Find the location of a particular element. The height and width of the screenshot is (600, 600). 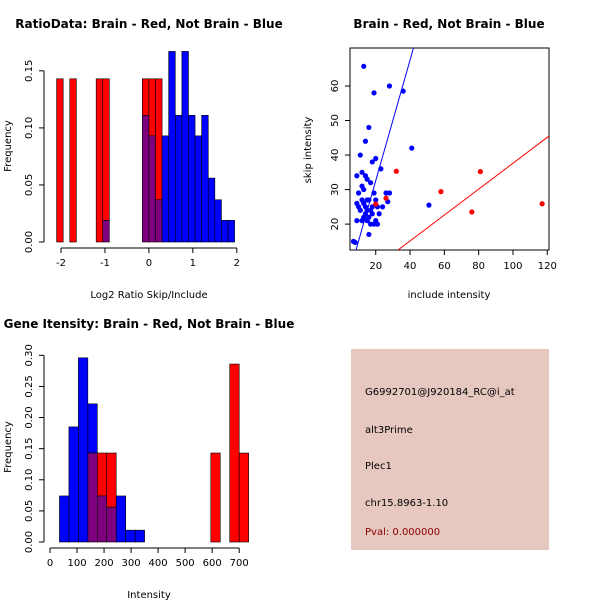

x-tick-label: 80 is located at coordinates (478, 266).